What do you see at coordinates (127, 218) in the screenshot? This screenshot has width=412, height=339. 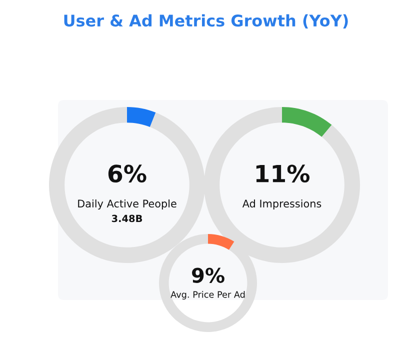 I see `text: 3.48B` at bounding box center [127, 218].